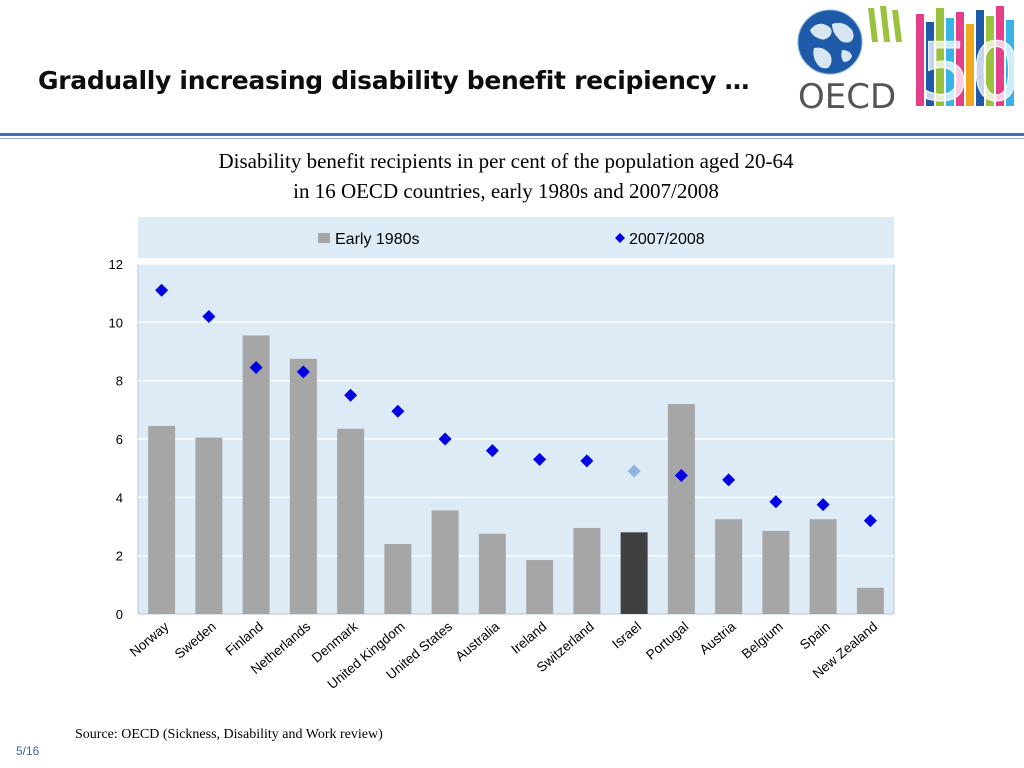 The image size is (1024, 768). What do you see at coordinates (492, 451) in the screenshot?
I see `marker-australia` at bounding box center [492, 451].